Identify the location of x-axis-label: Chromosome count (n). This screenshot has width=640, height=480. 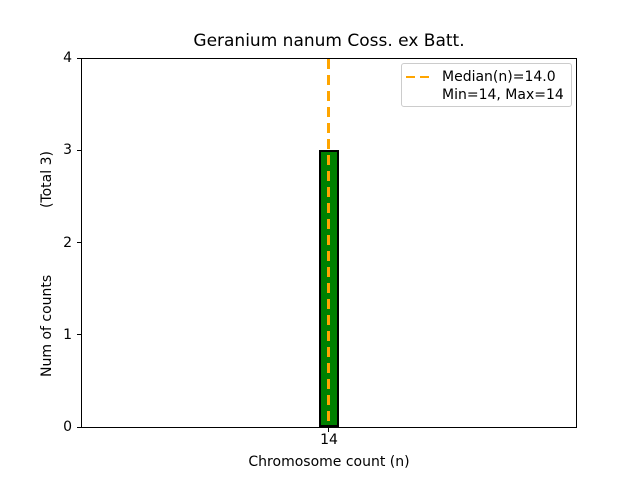
(329, 462).